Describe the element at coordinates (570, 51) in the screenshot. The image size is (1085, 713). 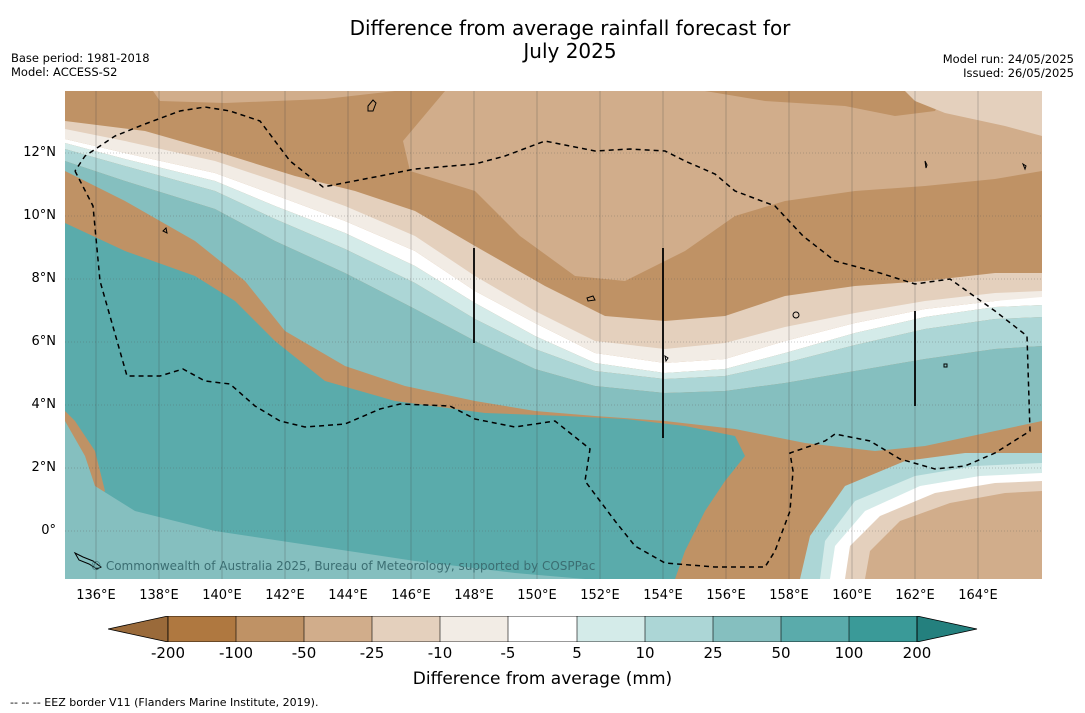
I see `chart-title-line2: July 2025` at that location.